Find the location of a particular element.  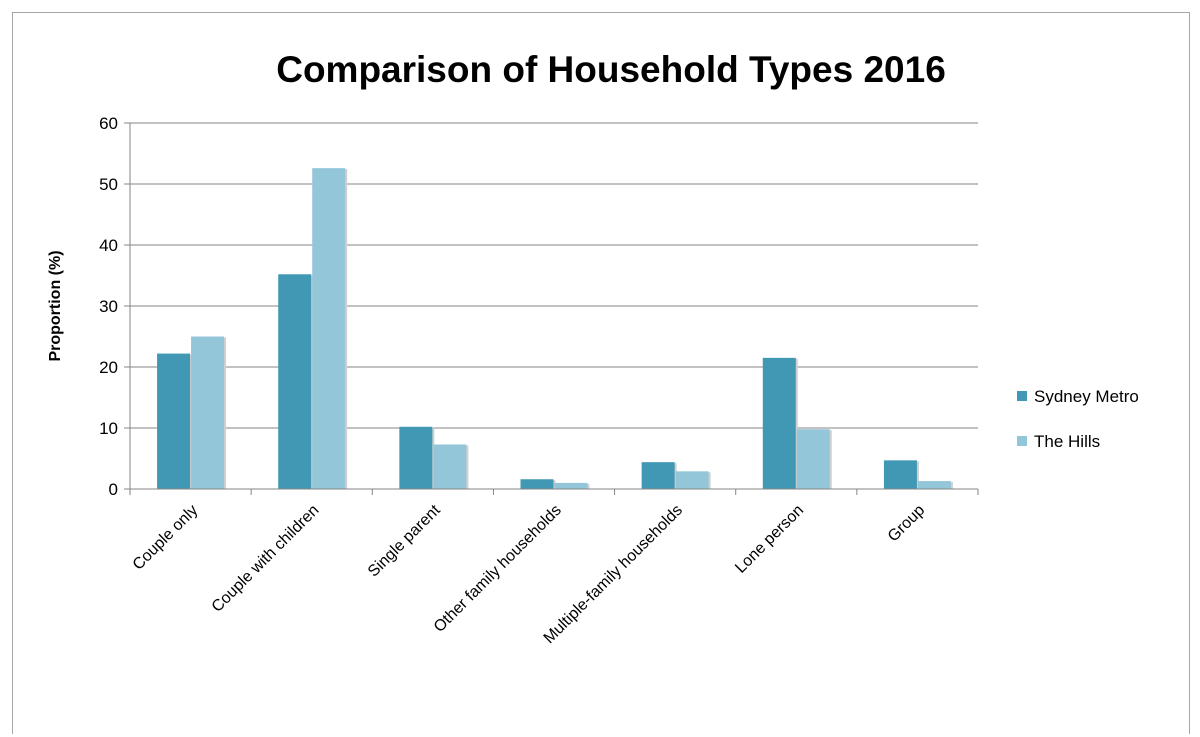

y-tick-label: 30 is located at coordinates (108, 306).